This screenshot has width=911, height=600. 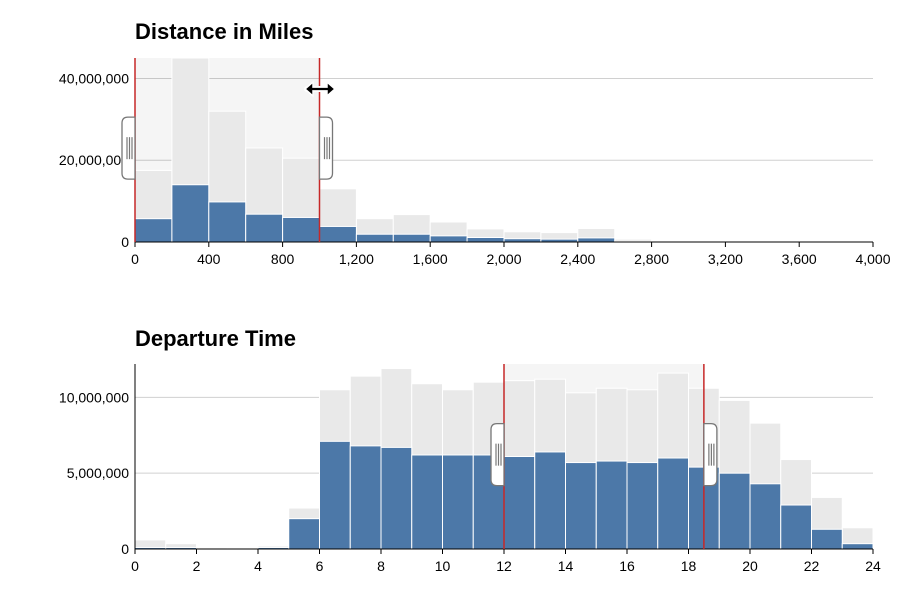 What do you see at coordinates (750, 566) in the screenshot?
I see `x-tick-label: 20` at bounding box center [750, 566].